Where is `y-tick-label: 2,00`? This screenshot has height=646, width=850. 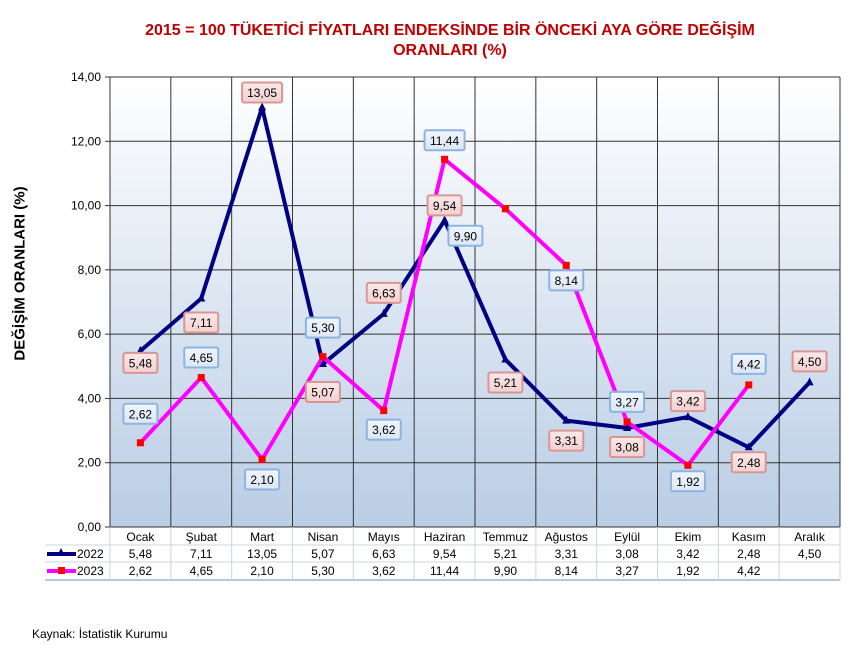
y-tick-label: 2,00 is located at coordinates (90, 463).